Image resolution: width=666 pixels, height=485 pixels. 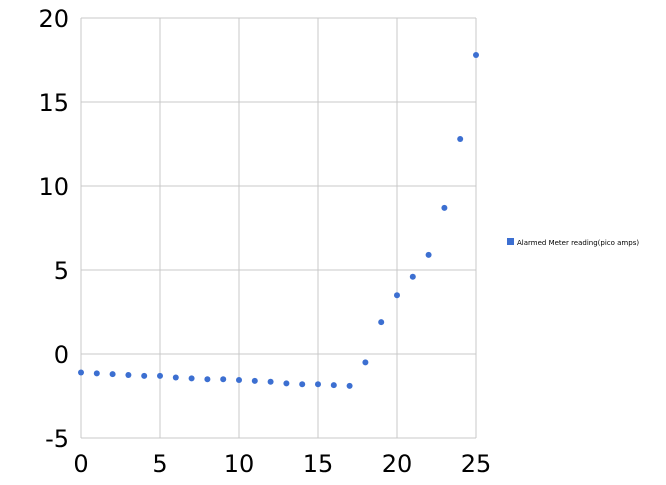 What do you see at coordinates (318, 464) in the screenshot?
I see `x-tick-label: 15` at bounding box center [318, 464].